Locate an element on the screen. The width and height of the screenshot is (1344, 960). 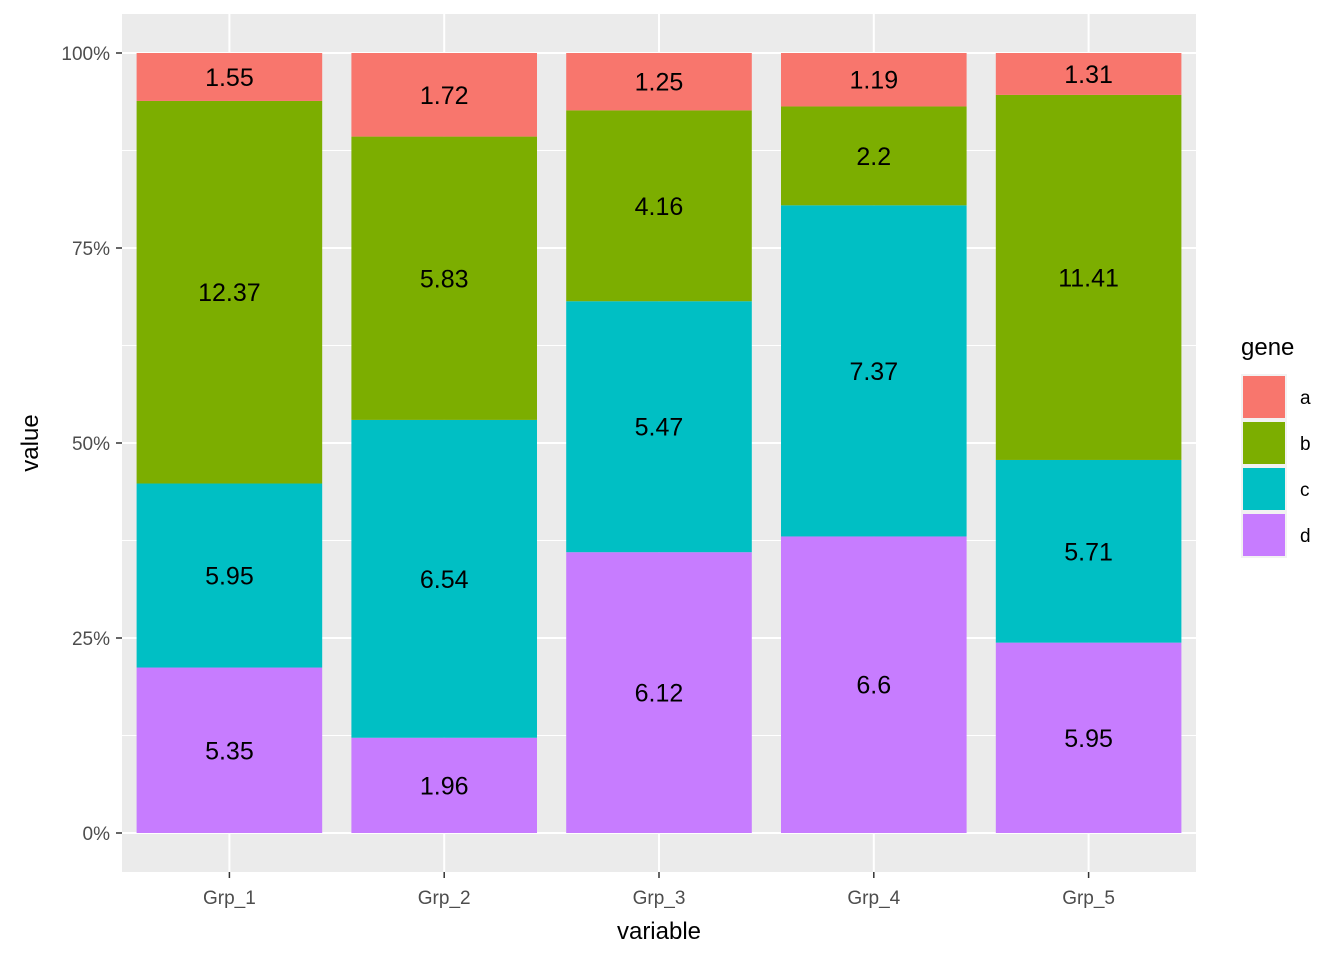
data-label: 6.54 is located at coordinates (444, 580).